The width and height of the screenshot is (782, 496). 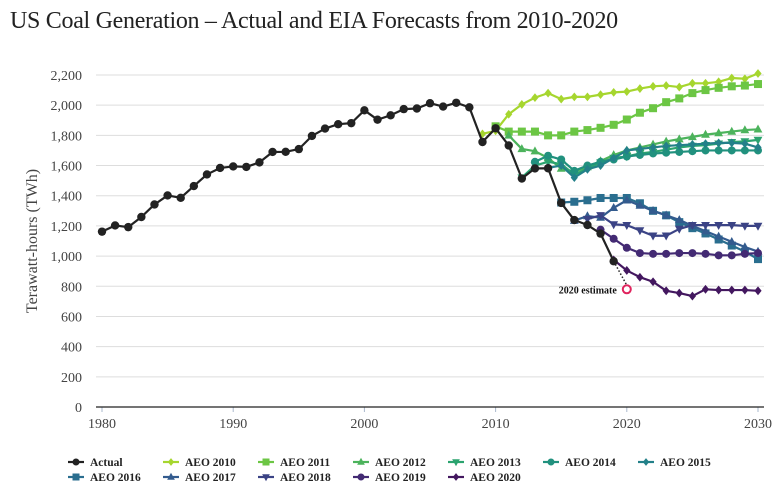 What do you see at coordinates (67, 167) in the screenshot?
I see `y-tick-label: 1,600` at bounding box center [67, 167].